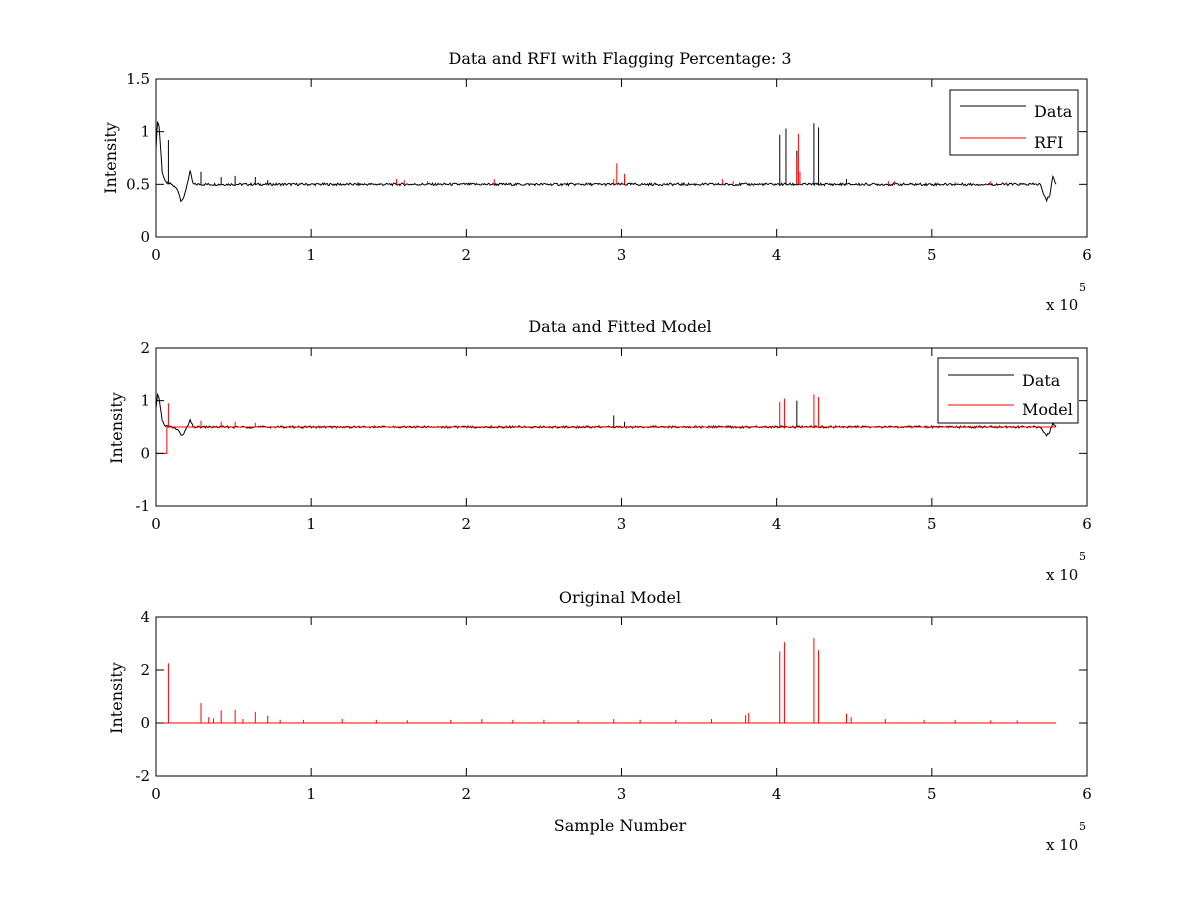 This screenshot has width=1200, height=900. What do you see at coordinates (606, 423) in the screenshot?
I see `panel-2-marks` at bounding box center [606, 423].